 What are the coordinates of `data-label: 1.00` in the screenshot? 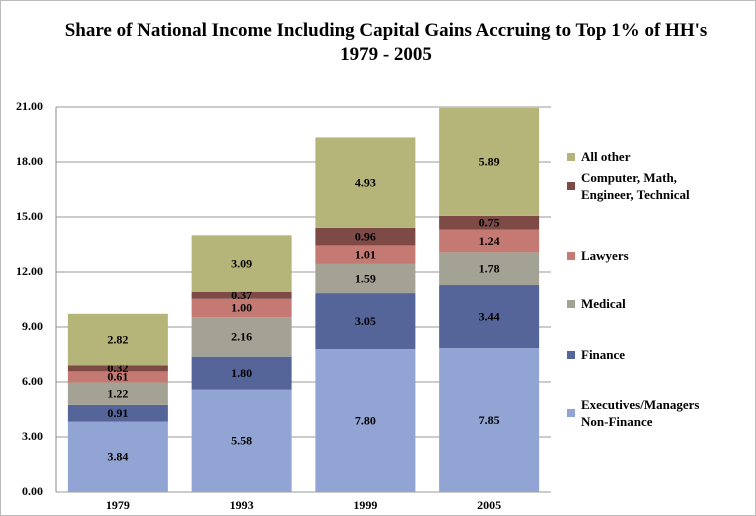 It's located at (241, 308).